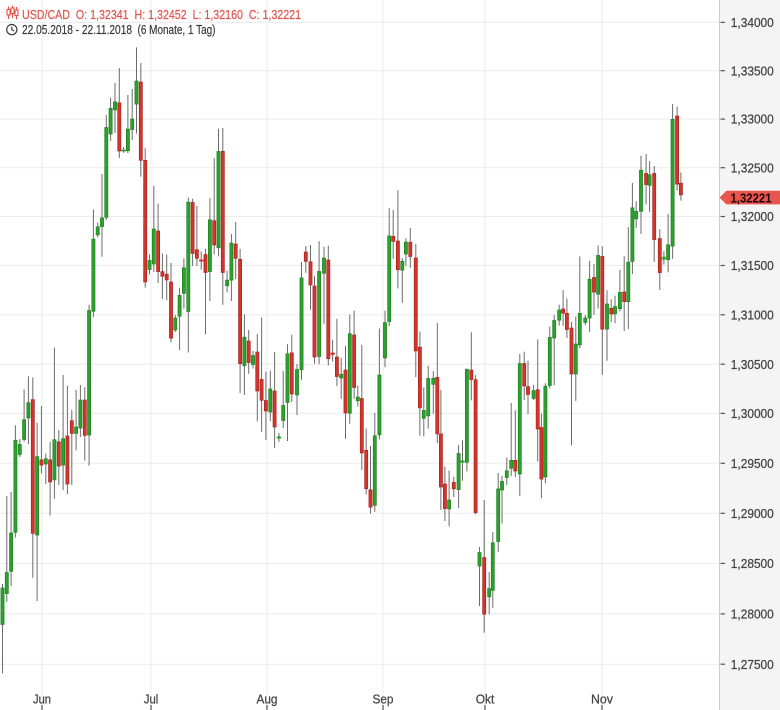 The height and width of the screenshot is (710, 780). What do you see at coordinates (752, 22) in the screenshot?
I see `svg-text: 1,34000` at bounding box center [752, 22].